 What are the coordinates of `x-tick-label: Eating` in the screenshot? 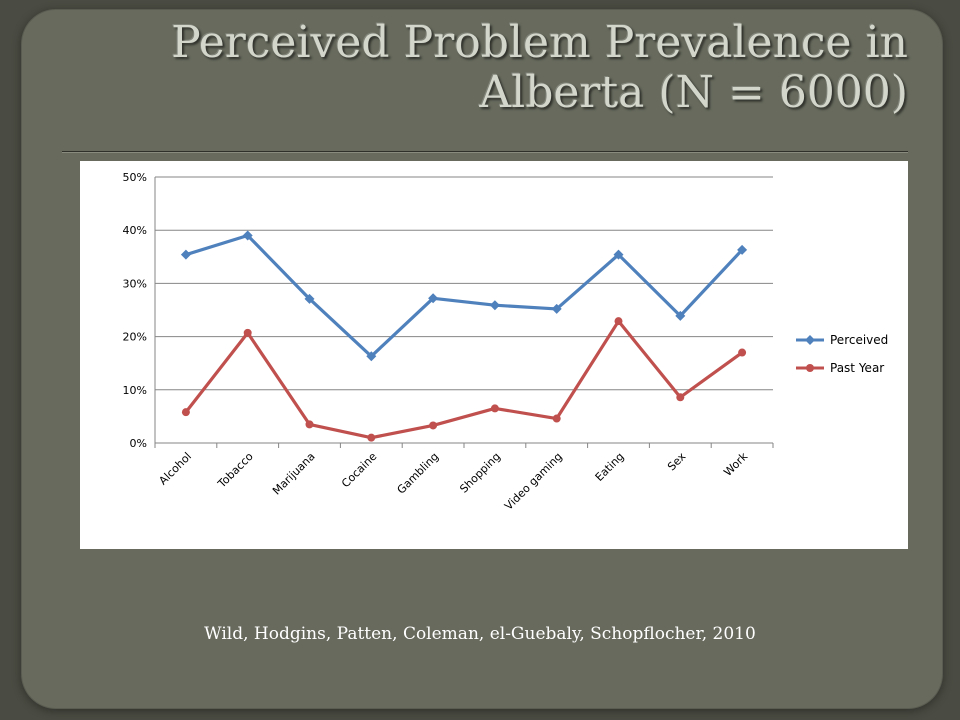 It's located at (610, 467).